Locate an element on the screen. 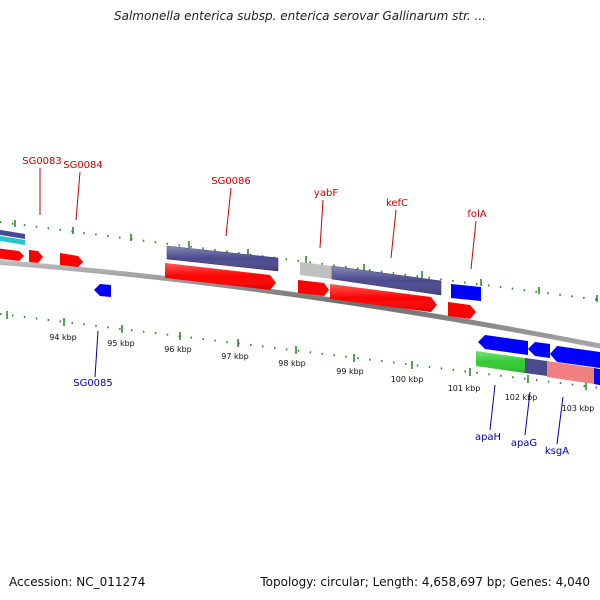 The image size is (600, 600). forward-gene-arrow-yabf is located at coordinates (313, 288).